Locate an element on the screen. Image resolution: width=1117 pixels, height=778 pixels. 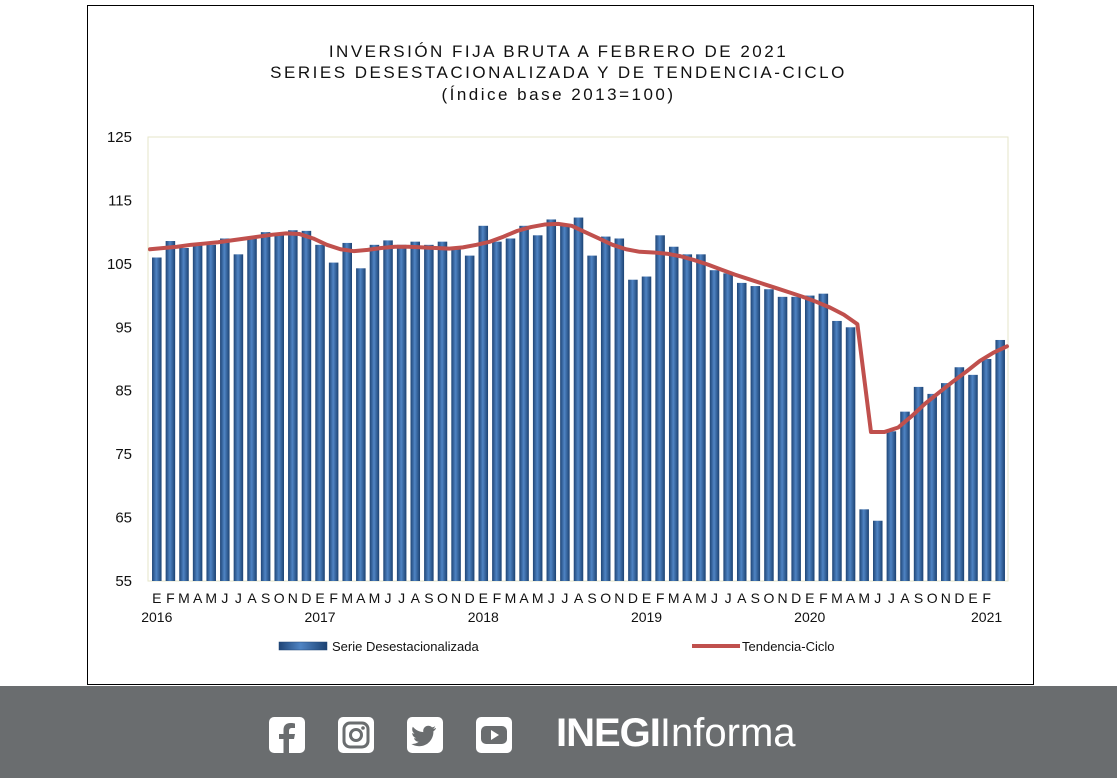
brand-light: Informa is located at coordinates (727, 733).